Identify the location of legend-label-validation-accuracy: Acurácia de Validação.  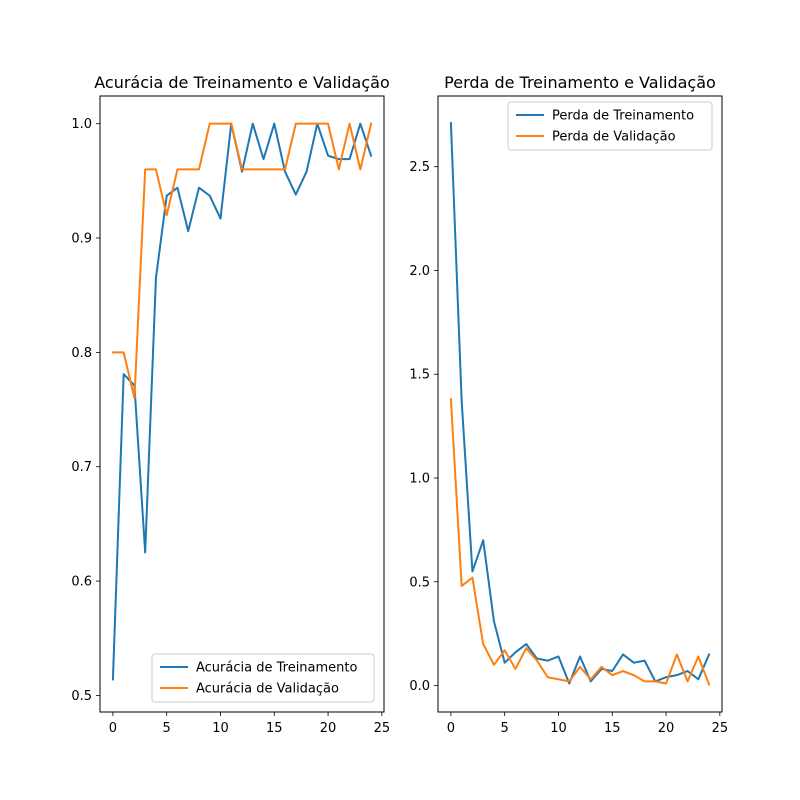
(267, 689).